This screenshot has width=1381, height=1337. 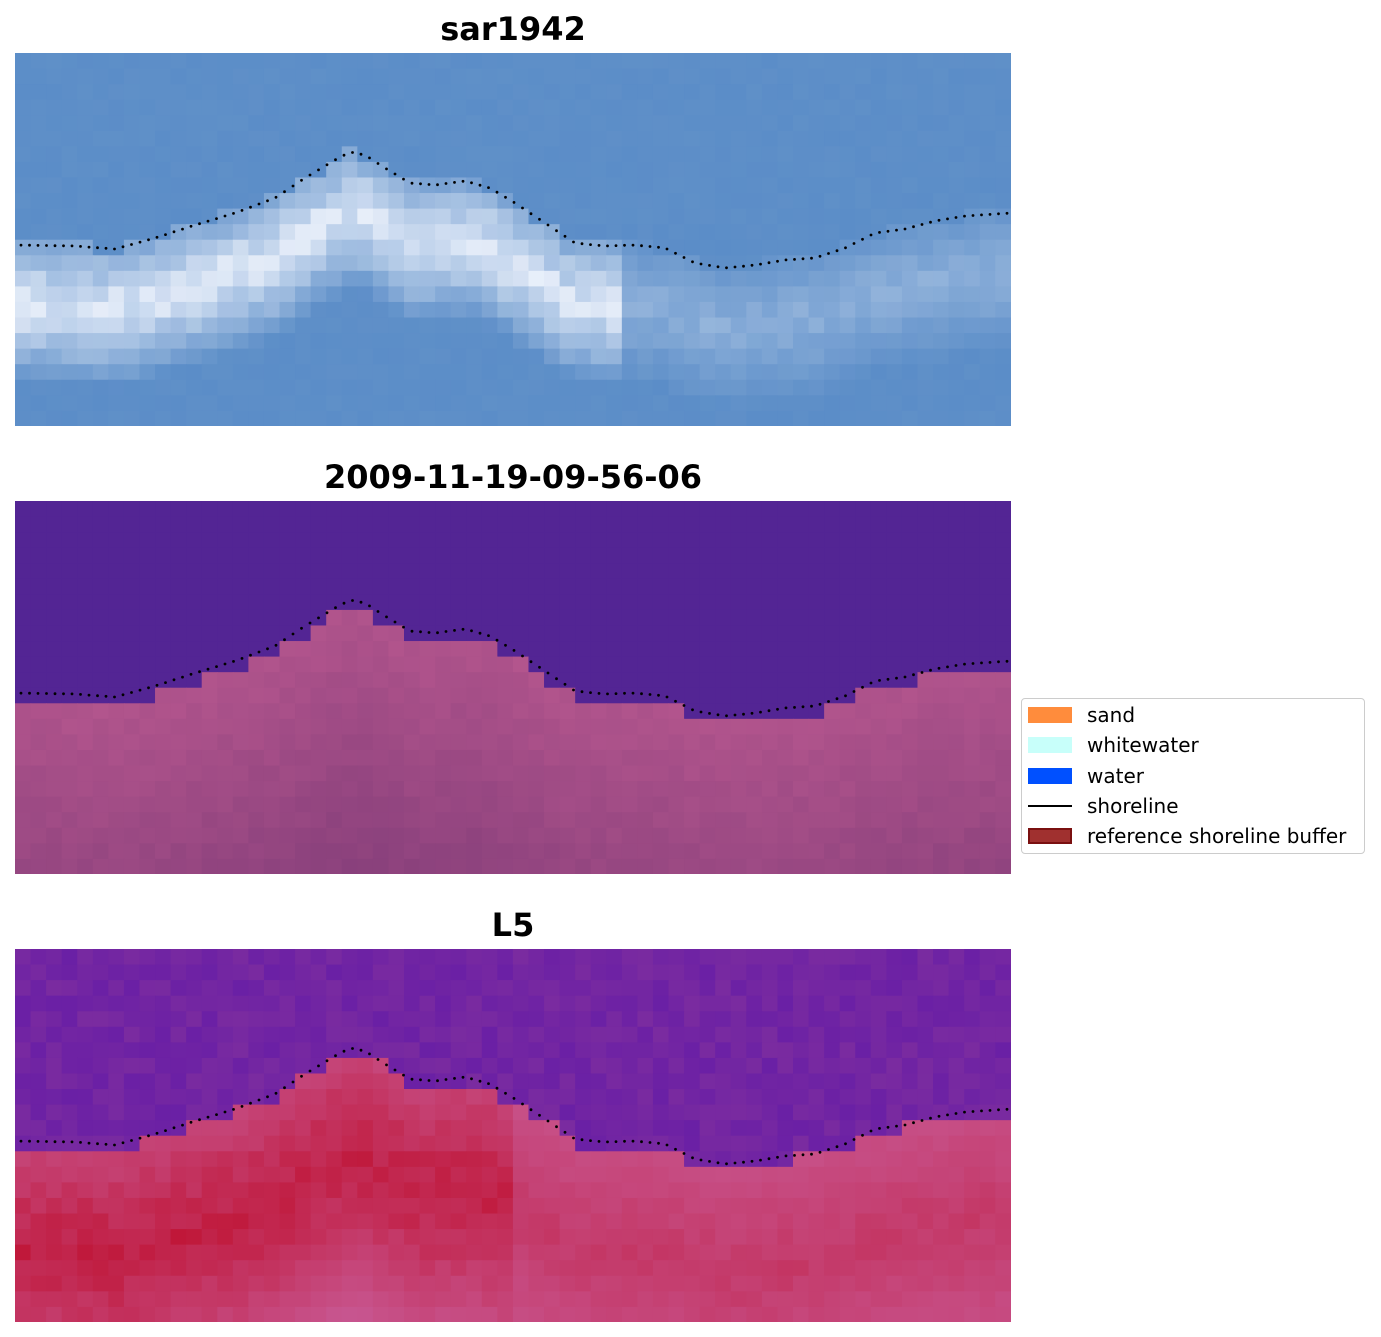 I want to click on legend-label-sand: sand, so click(x=1111, y=715).